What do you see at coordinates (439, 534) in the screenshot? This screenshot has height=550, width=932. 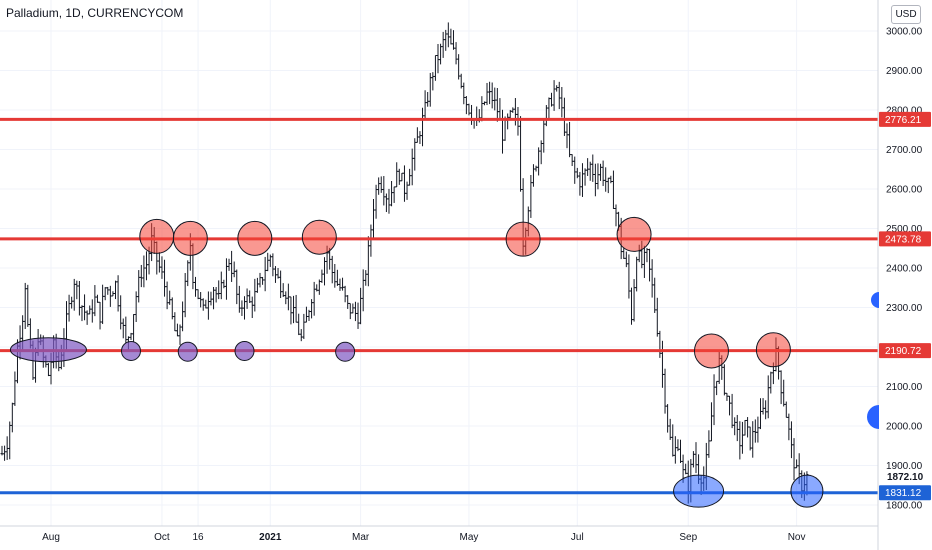 I see `time-axis: Aug Oct 16 2021 Mar May Jul Sep Nov` at bounding box center [439, 534].